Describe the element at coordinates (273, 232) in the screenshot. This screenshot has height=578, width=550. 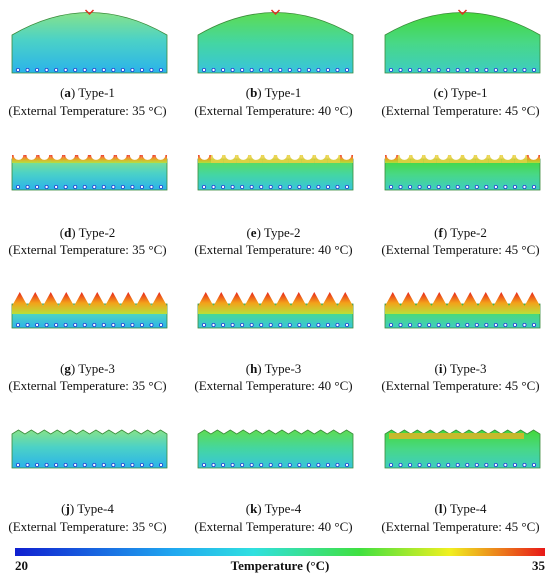
I see `caption: (e) Type-2` at that location.